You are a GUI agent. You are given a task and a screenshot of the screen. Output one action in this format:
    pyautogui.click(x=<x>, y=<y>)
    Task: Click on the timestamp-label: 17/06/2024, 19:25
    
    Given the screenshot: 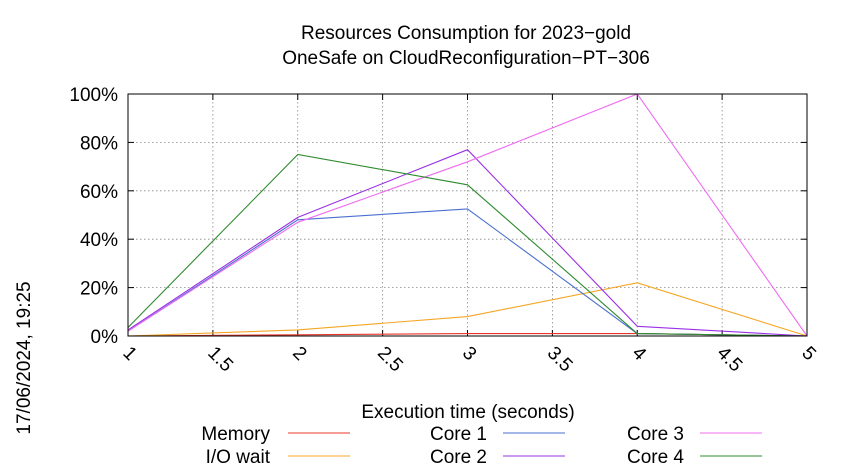 What is the action you would take?
    pyautogui.click(x=24, y=357)
    